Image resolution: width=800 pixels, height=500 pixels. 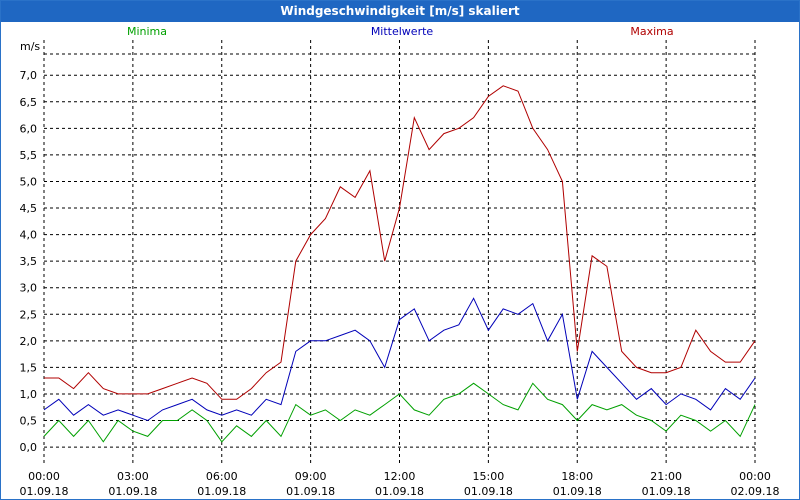 What do you see at coordinates (489, 476) in the screenshot?
I see `x-tick-time: 15:00` at bounding box center [489, 476].